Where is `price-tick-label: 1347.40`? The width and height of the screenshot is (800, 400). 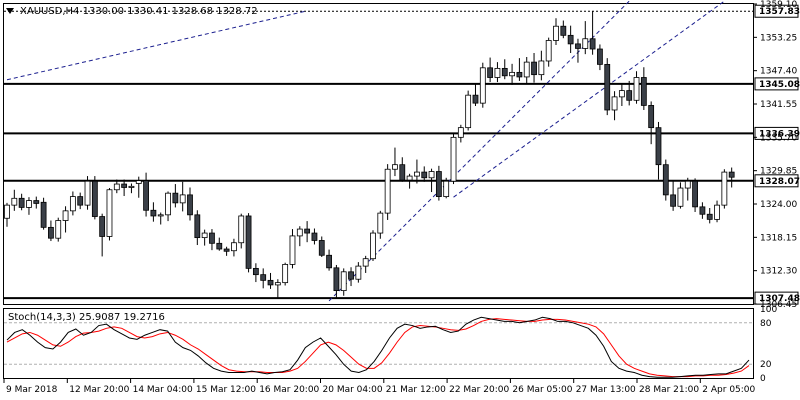 price-tick-label: 1347.40 is located at coordinates (778, 72).